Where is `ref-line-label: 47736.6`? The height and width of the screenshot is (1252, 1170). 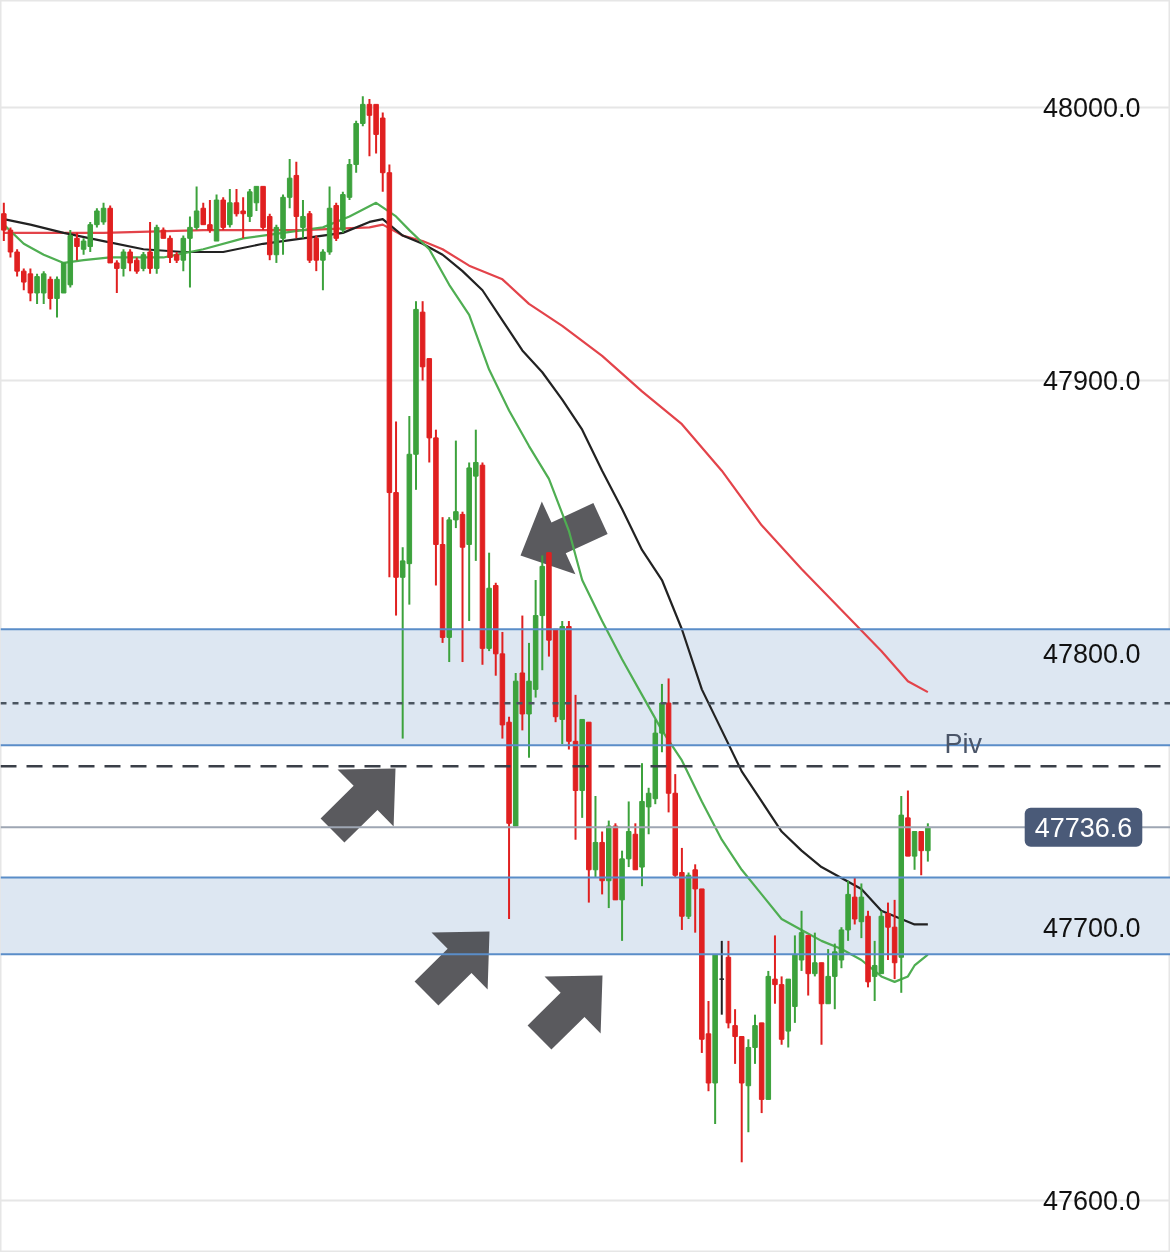 ref-line-label: 47736.6 is located at coordinates (1083, 827).